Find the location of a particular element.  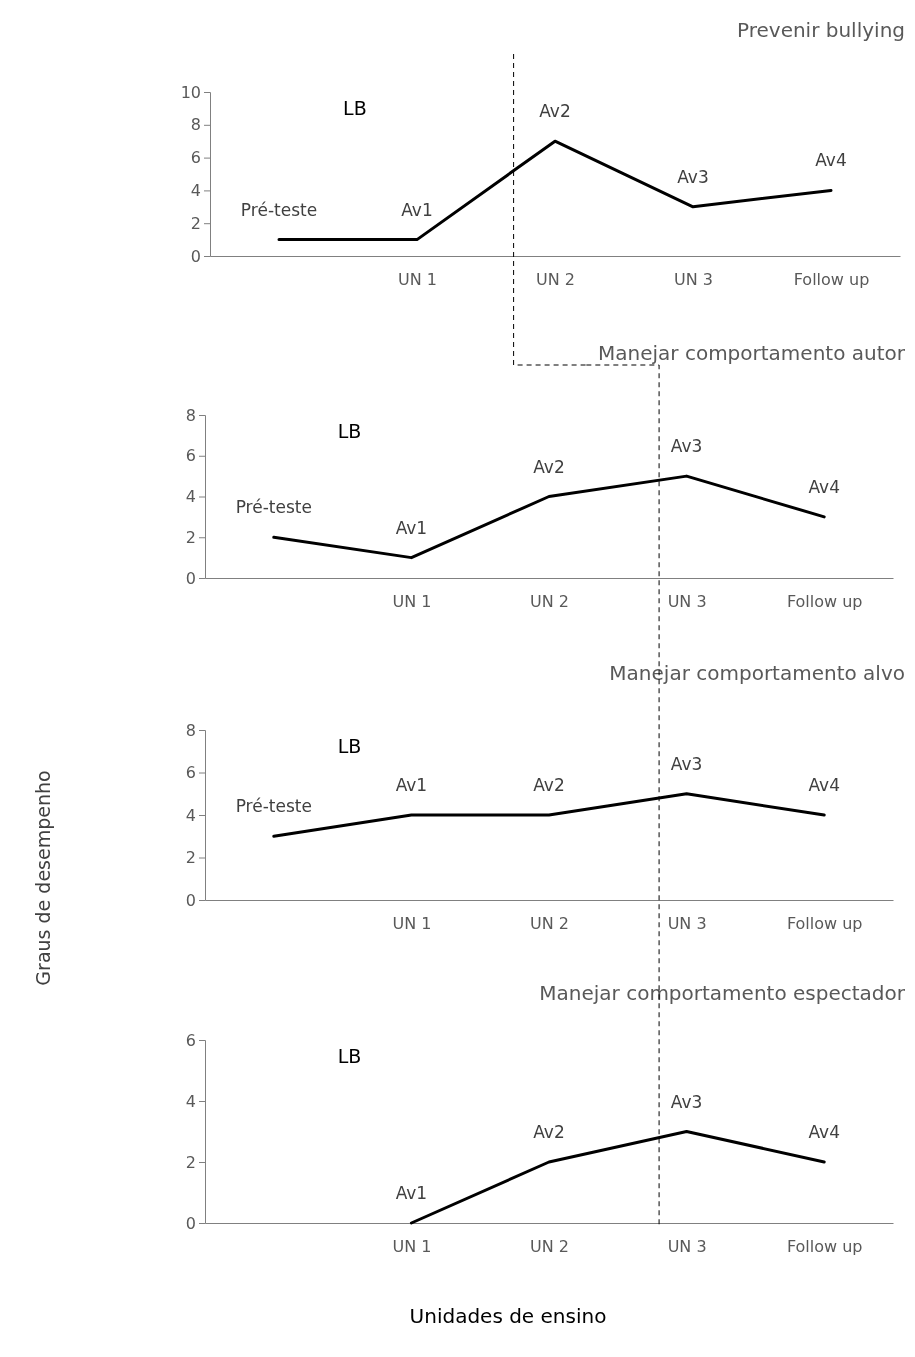

chart-title: Manejar comportamento alvo is located at coordinates (757, 673).